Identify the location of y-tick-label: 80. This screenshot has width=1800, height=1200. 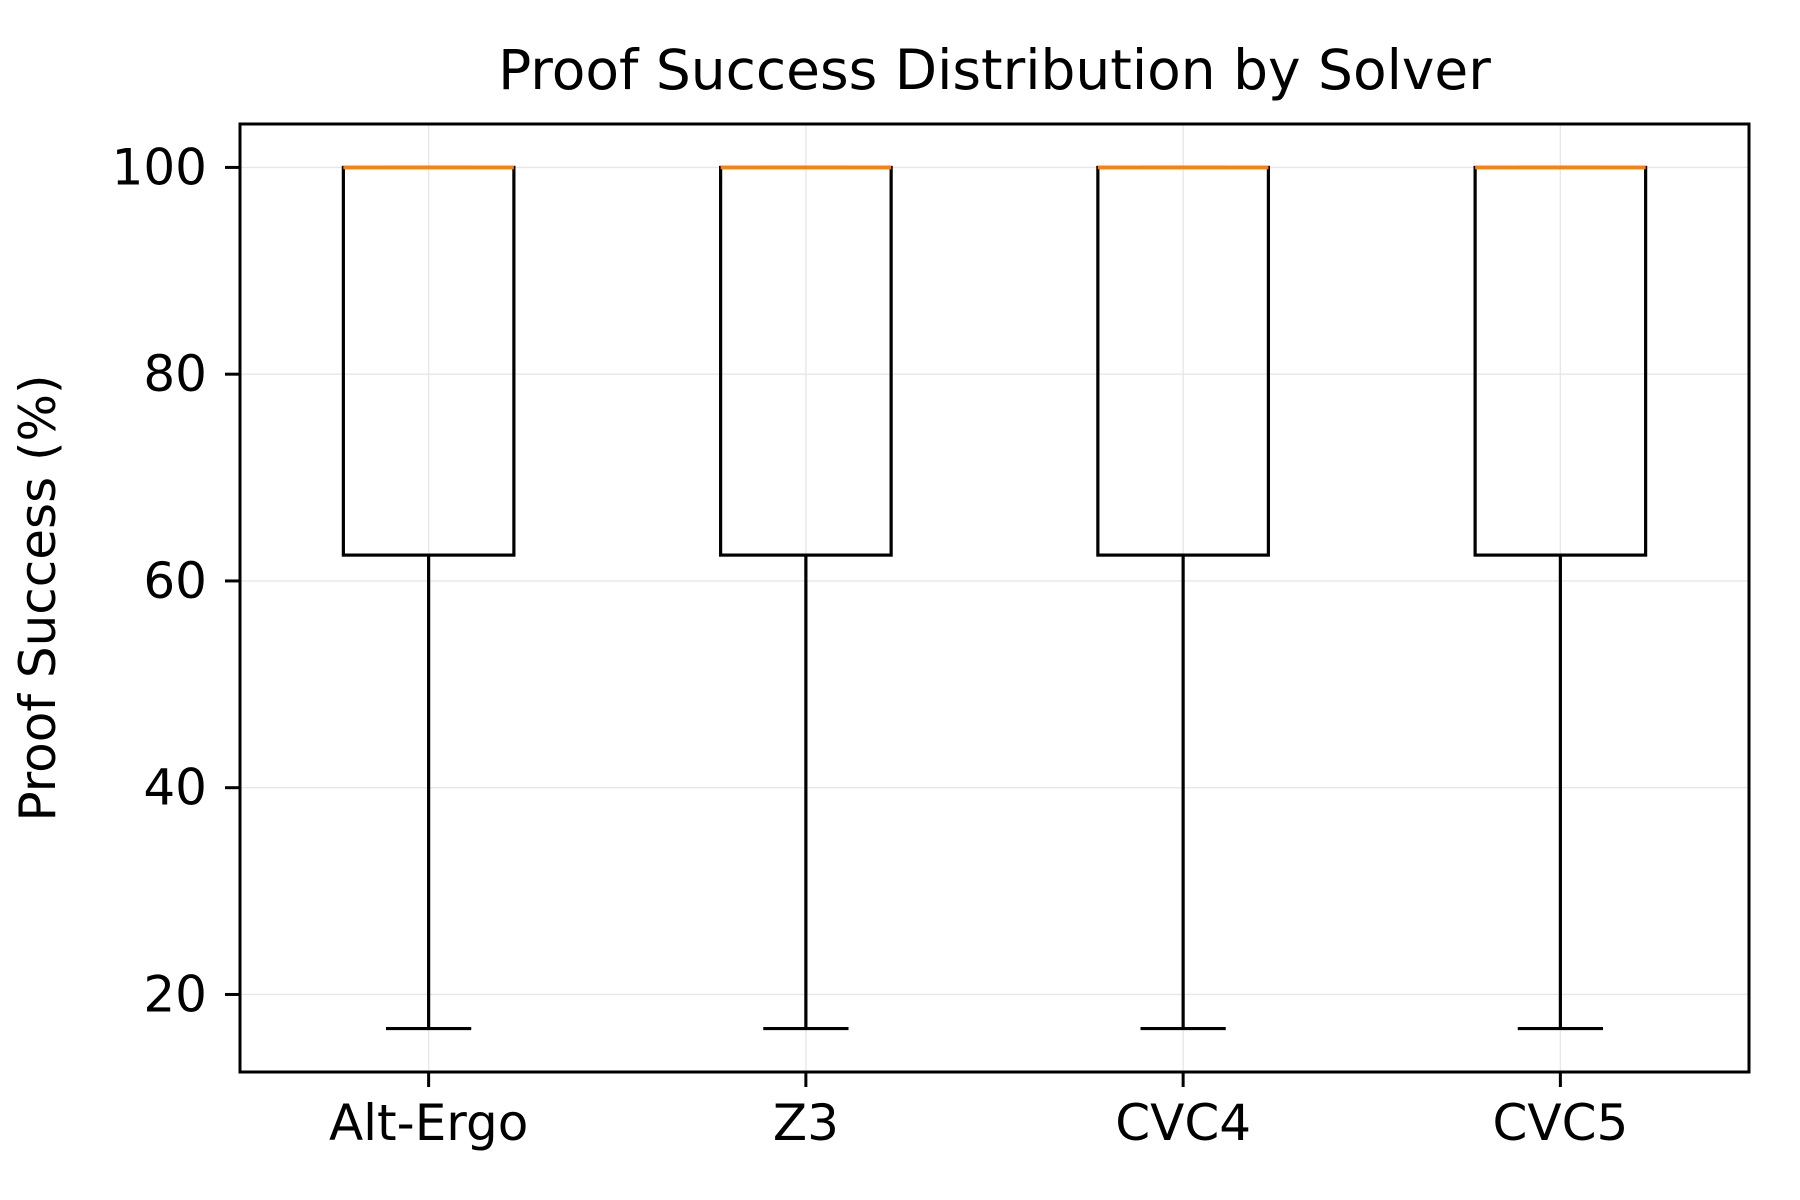
(175, 374).